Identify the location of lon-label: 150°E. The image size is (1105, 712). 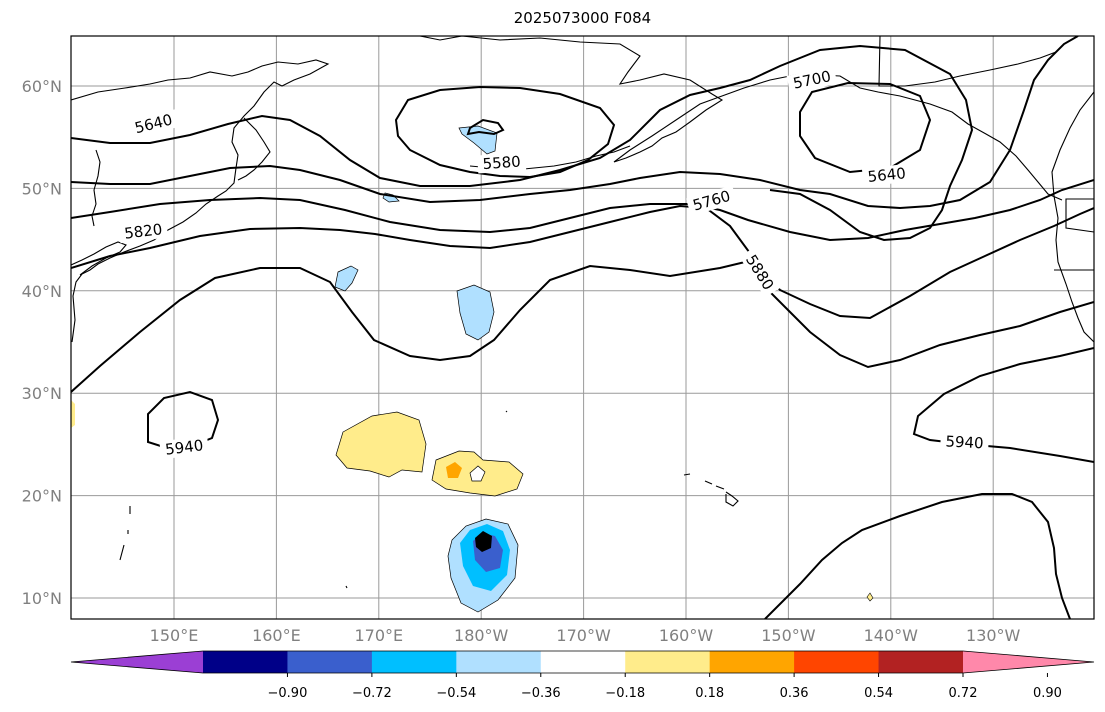
(174, 635).